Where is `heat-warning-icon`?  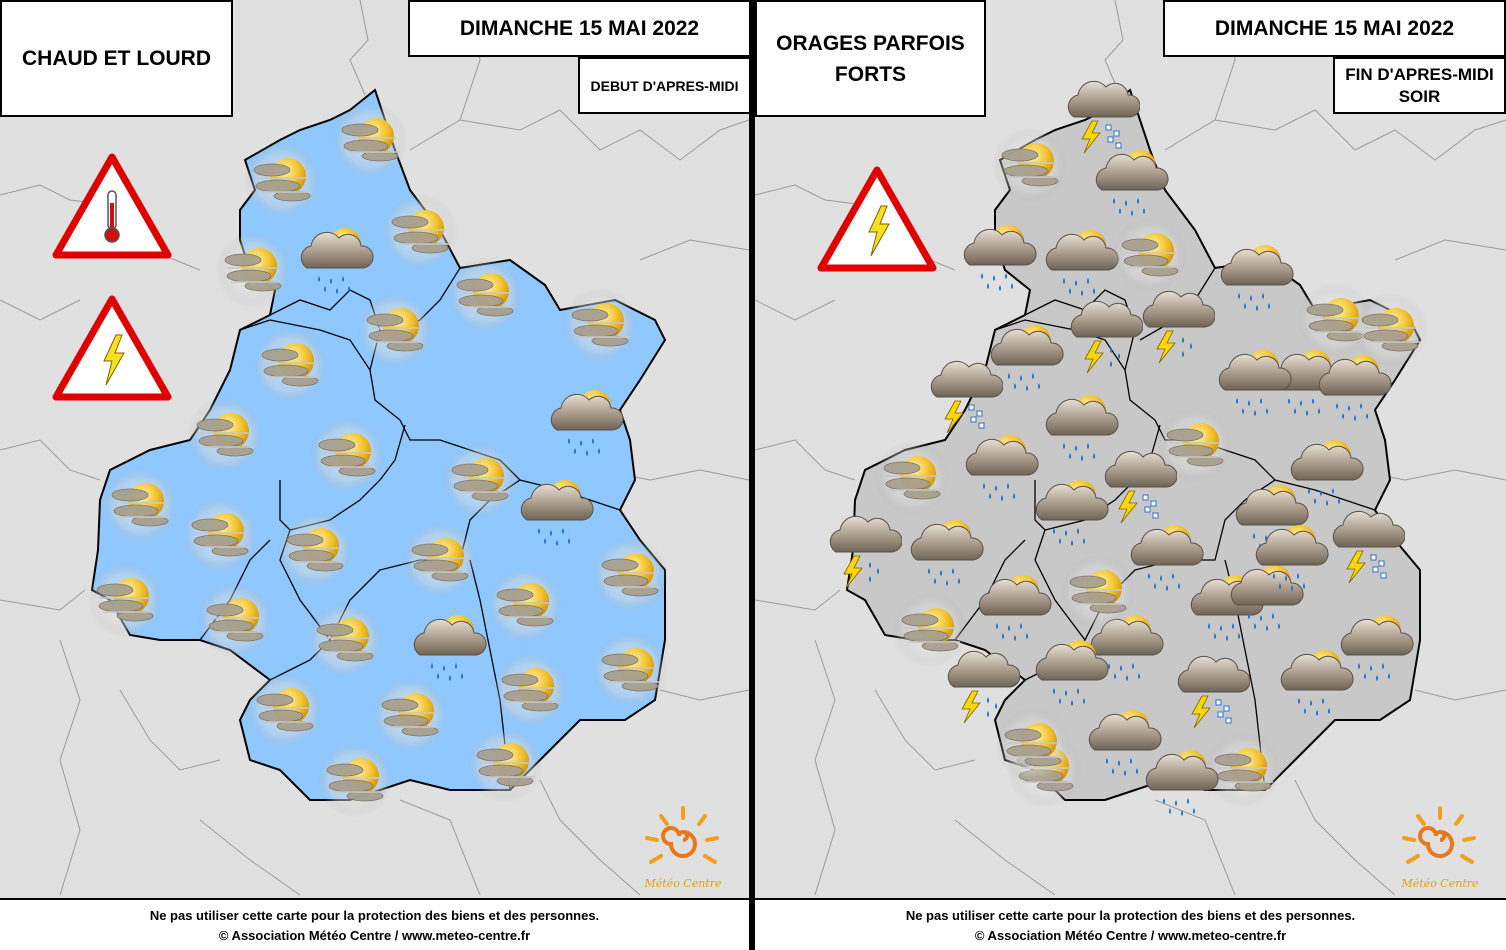 heat-warning-icon is located at coordinates (112, 206).